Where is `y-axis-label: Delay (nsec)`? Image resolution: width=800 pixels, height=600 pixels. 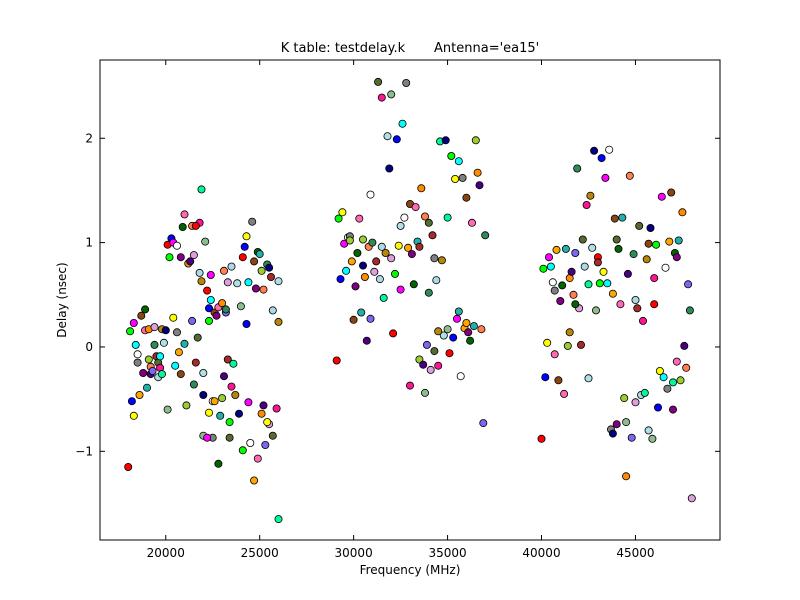 y-axis-label: Delay (nsec) is located at coordinates (62, 299).